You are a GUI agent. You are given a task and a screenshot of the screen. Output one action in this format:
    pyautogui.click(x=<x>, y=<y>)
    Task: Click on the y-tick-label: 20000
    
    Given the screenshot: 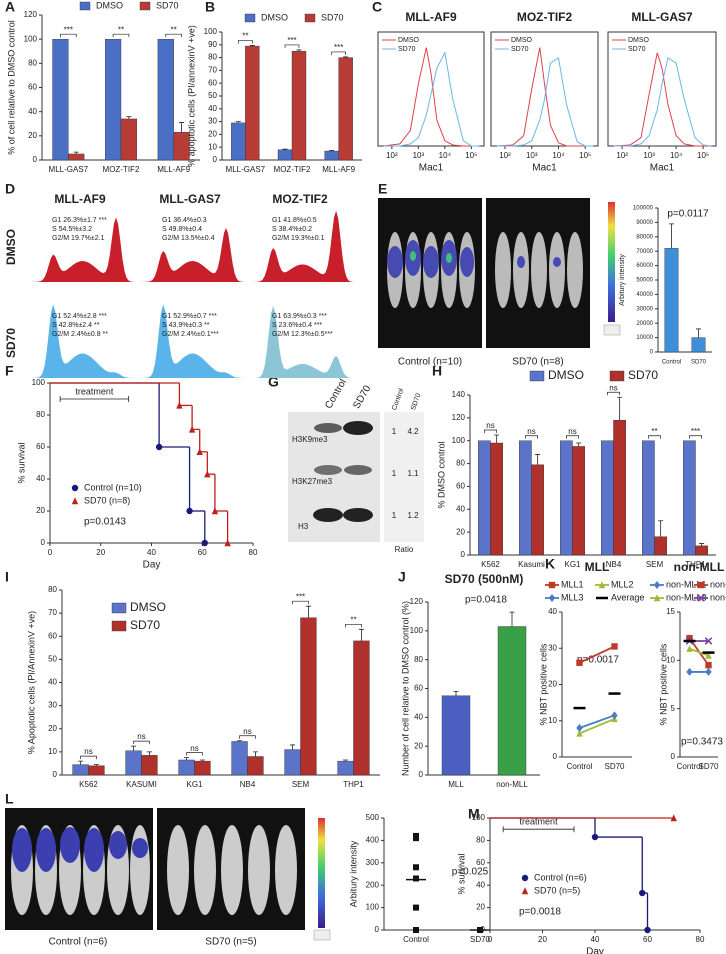 What is the action you would take?
    pyautogui.click(x=644, y=324)
    